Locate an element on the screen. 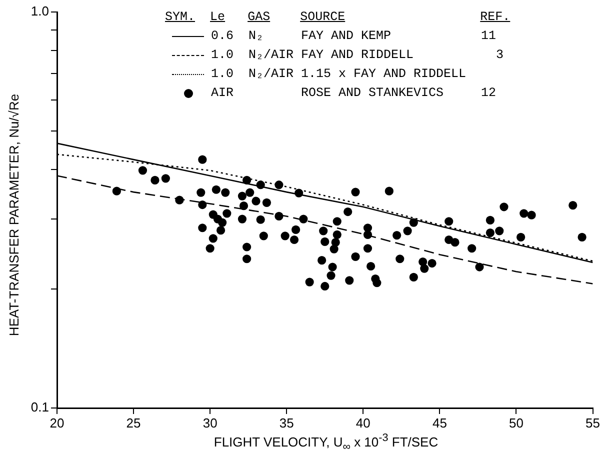  x-tick-label: 50 is located at coordinates (516, 422).